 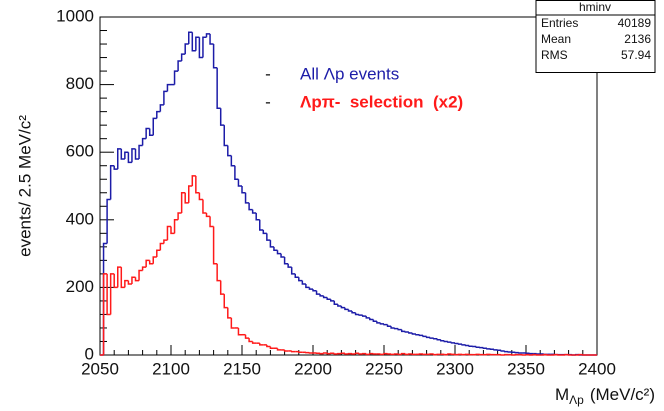 I want to click on x-tick-label: 2200, so click(x=313, y=368).